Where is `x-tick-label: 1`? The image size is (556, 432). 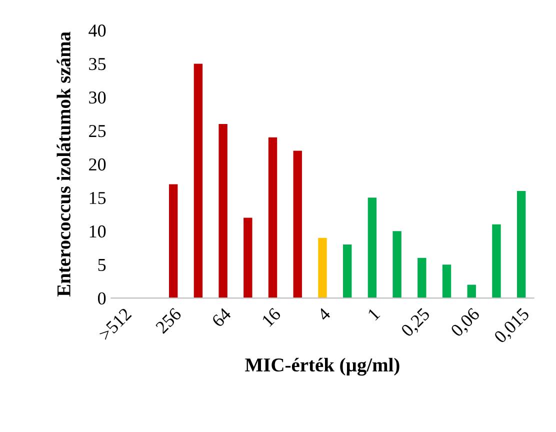 x-tick-label: 1 is located at coordinates (373, 314).